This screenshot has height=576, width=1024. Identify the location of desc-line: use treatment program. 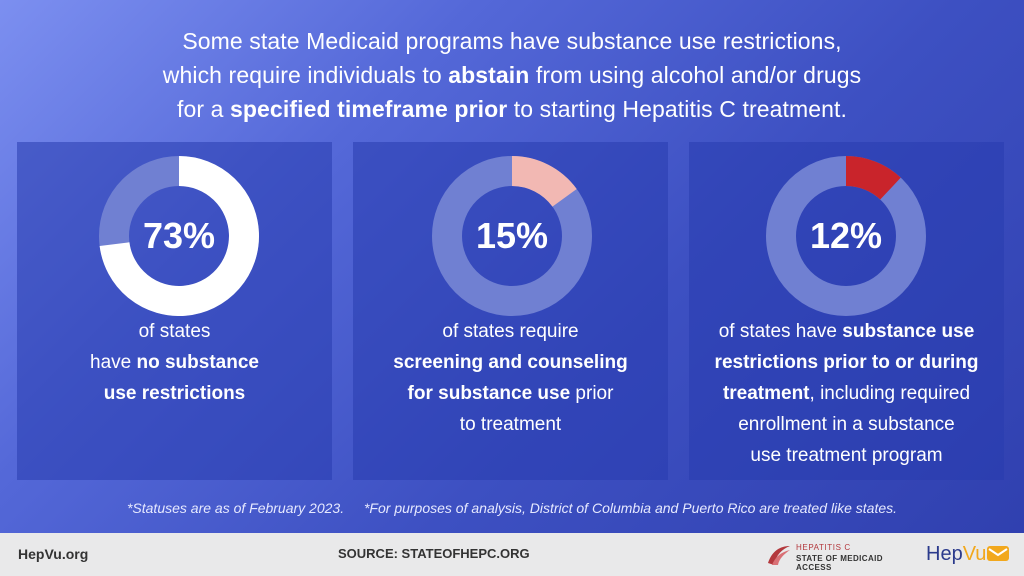
(846, 455).